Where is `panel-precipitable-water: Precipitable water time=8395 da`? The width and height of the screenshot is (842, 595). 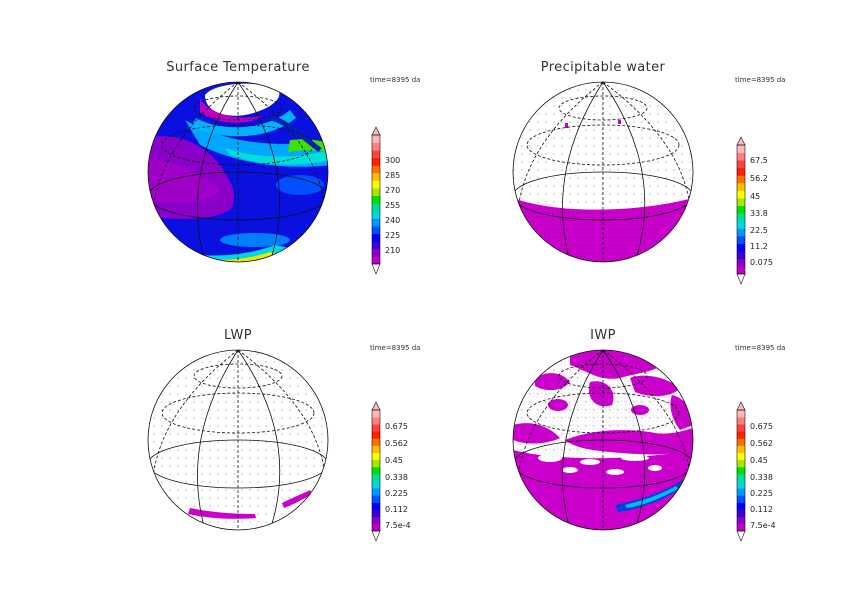
panel-precipitable-water: Precipitable water time=8395 da is located at coordinates (648, 172).